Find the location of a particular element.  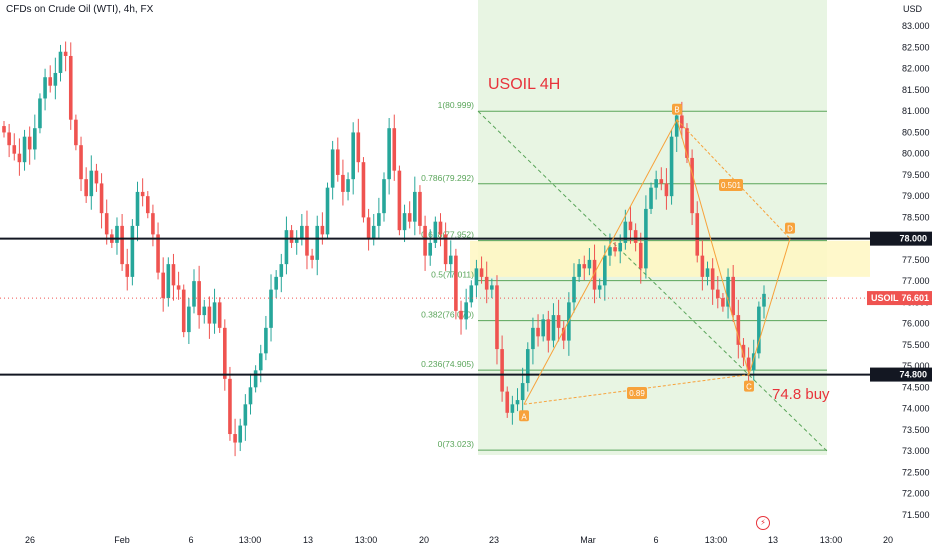

pattern-point-label: B is located at coordinates (676, 110).